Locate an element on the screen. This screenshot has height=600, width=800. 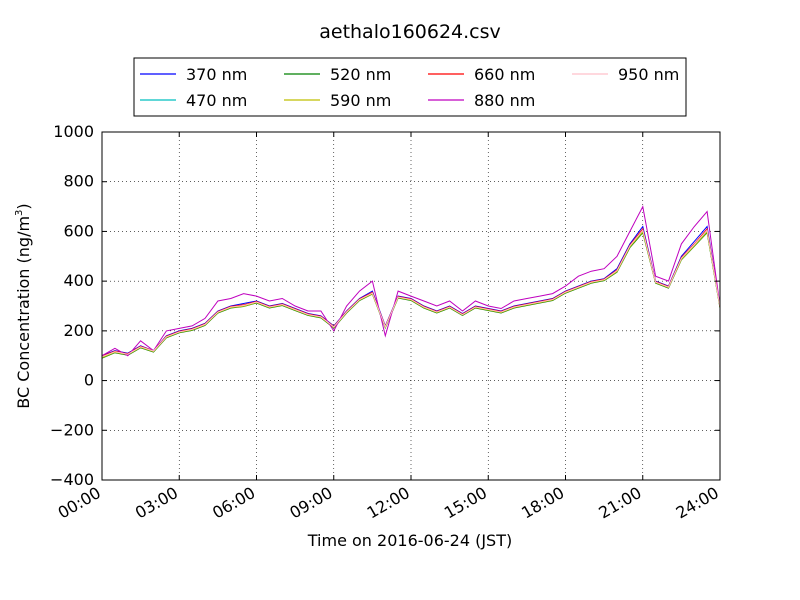
y-tick-label: −200 is located at coordinates (72, 429).